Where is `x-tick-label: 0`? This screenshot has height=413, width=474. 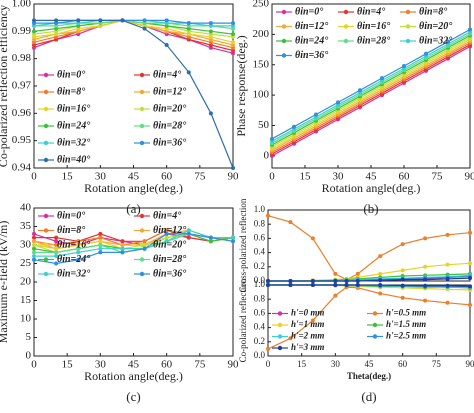
x-tick-label: 0 is located at coordinates (34, 365).